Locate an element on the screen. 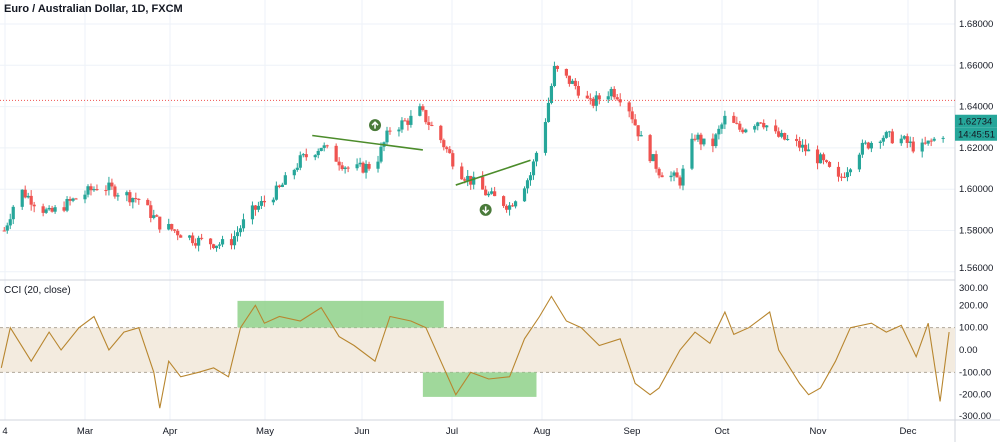  cci-axis-label: 200.00 is located at coordinates (973, 305).